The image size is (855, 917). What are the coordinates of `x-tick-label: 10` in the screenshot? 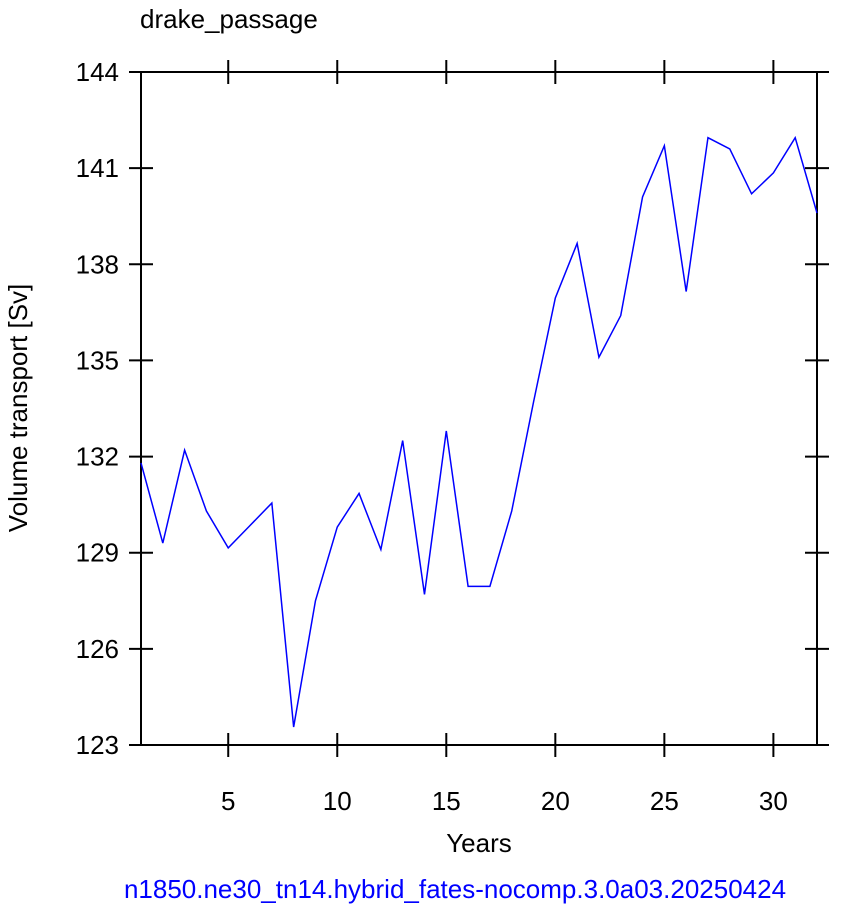 It's located at (337, 801).